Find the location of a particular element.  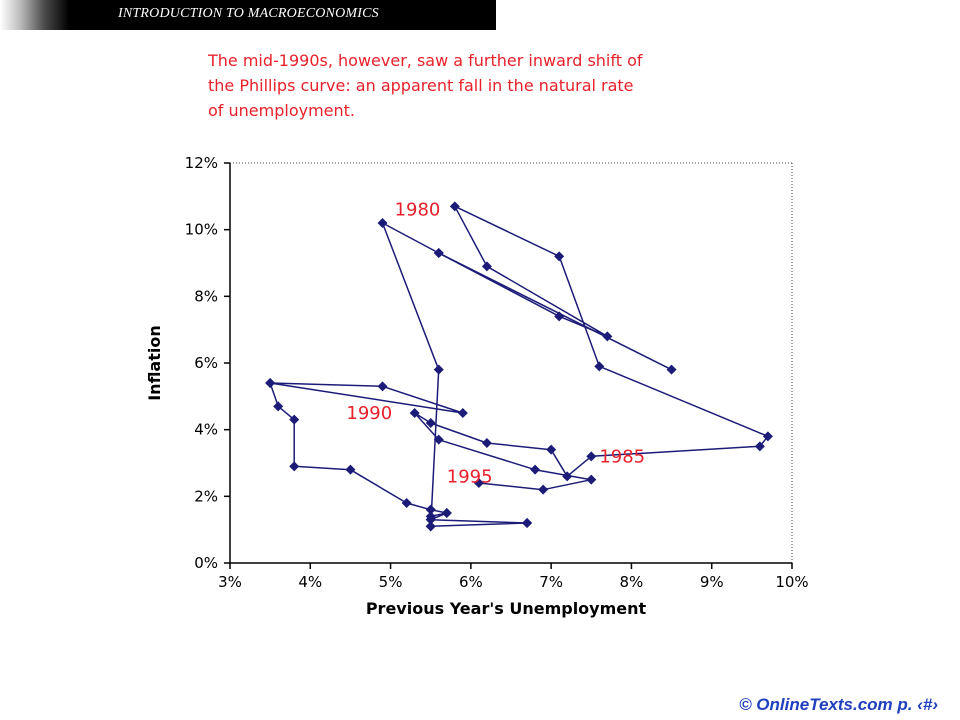

x-tick-label: 7% is located at coordinates (551, 582).